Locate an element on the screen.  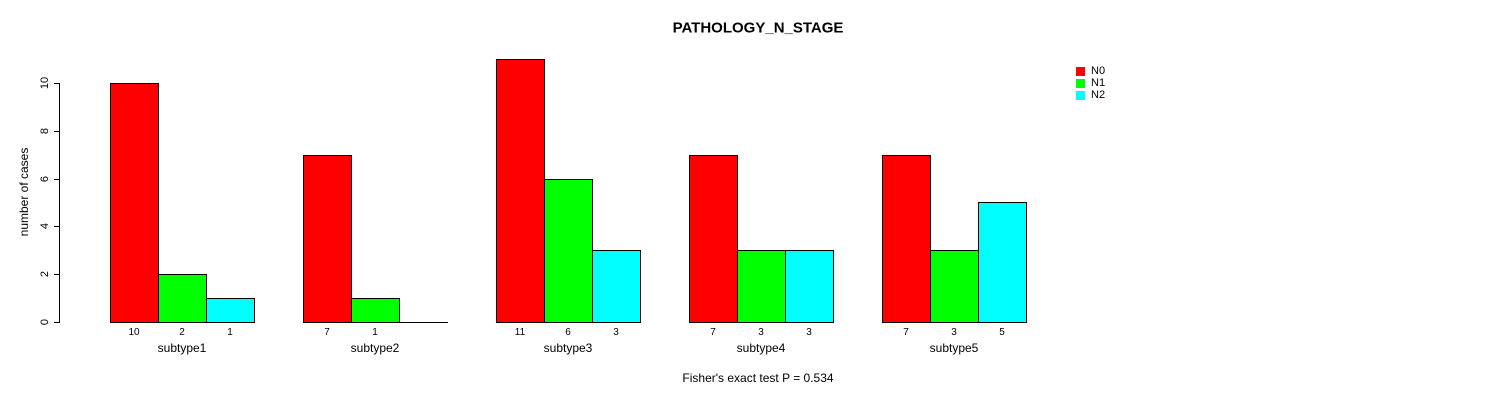
y-axis-line is located at coordinates (59, 203).